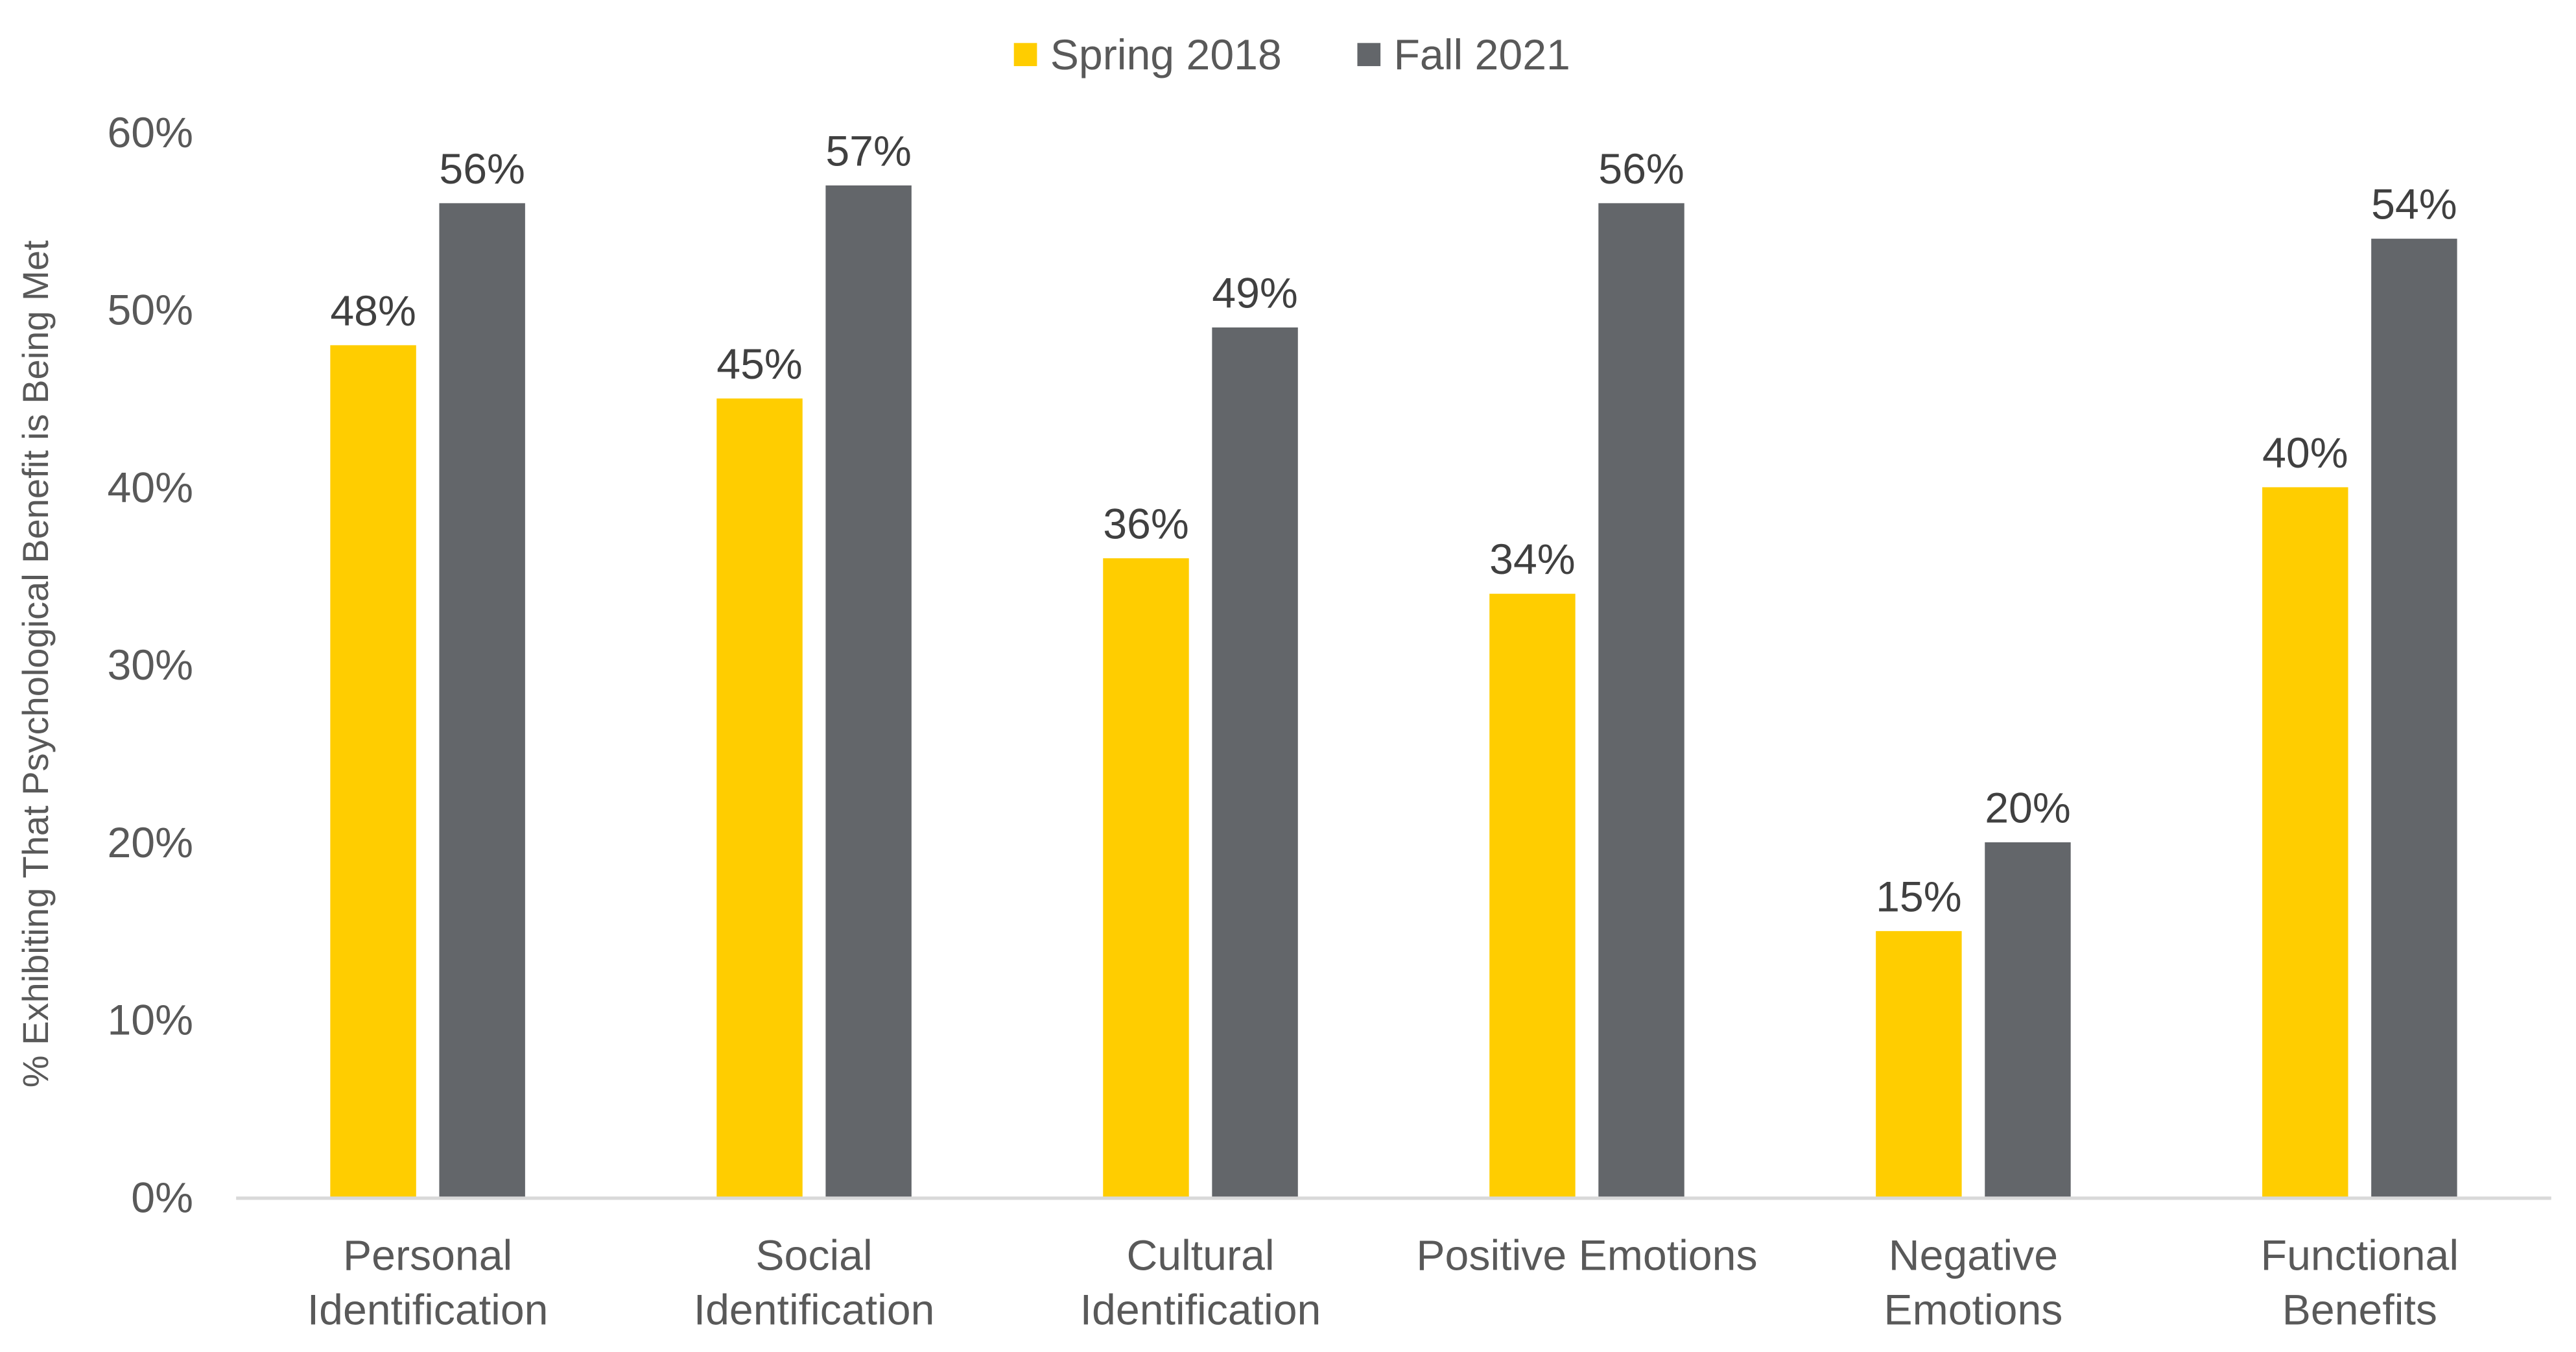 The height and width of the screenshot is (1352, 2576). Describe the element at coordinates (2359, 1311) in the screenshot. I see `x-tick-label: Benefits` at that location.